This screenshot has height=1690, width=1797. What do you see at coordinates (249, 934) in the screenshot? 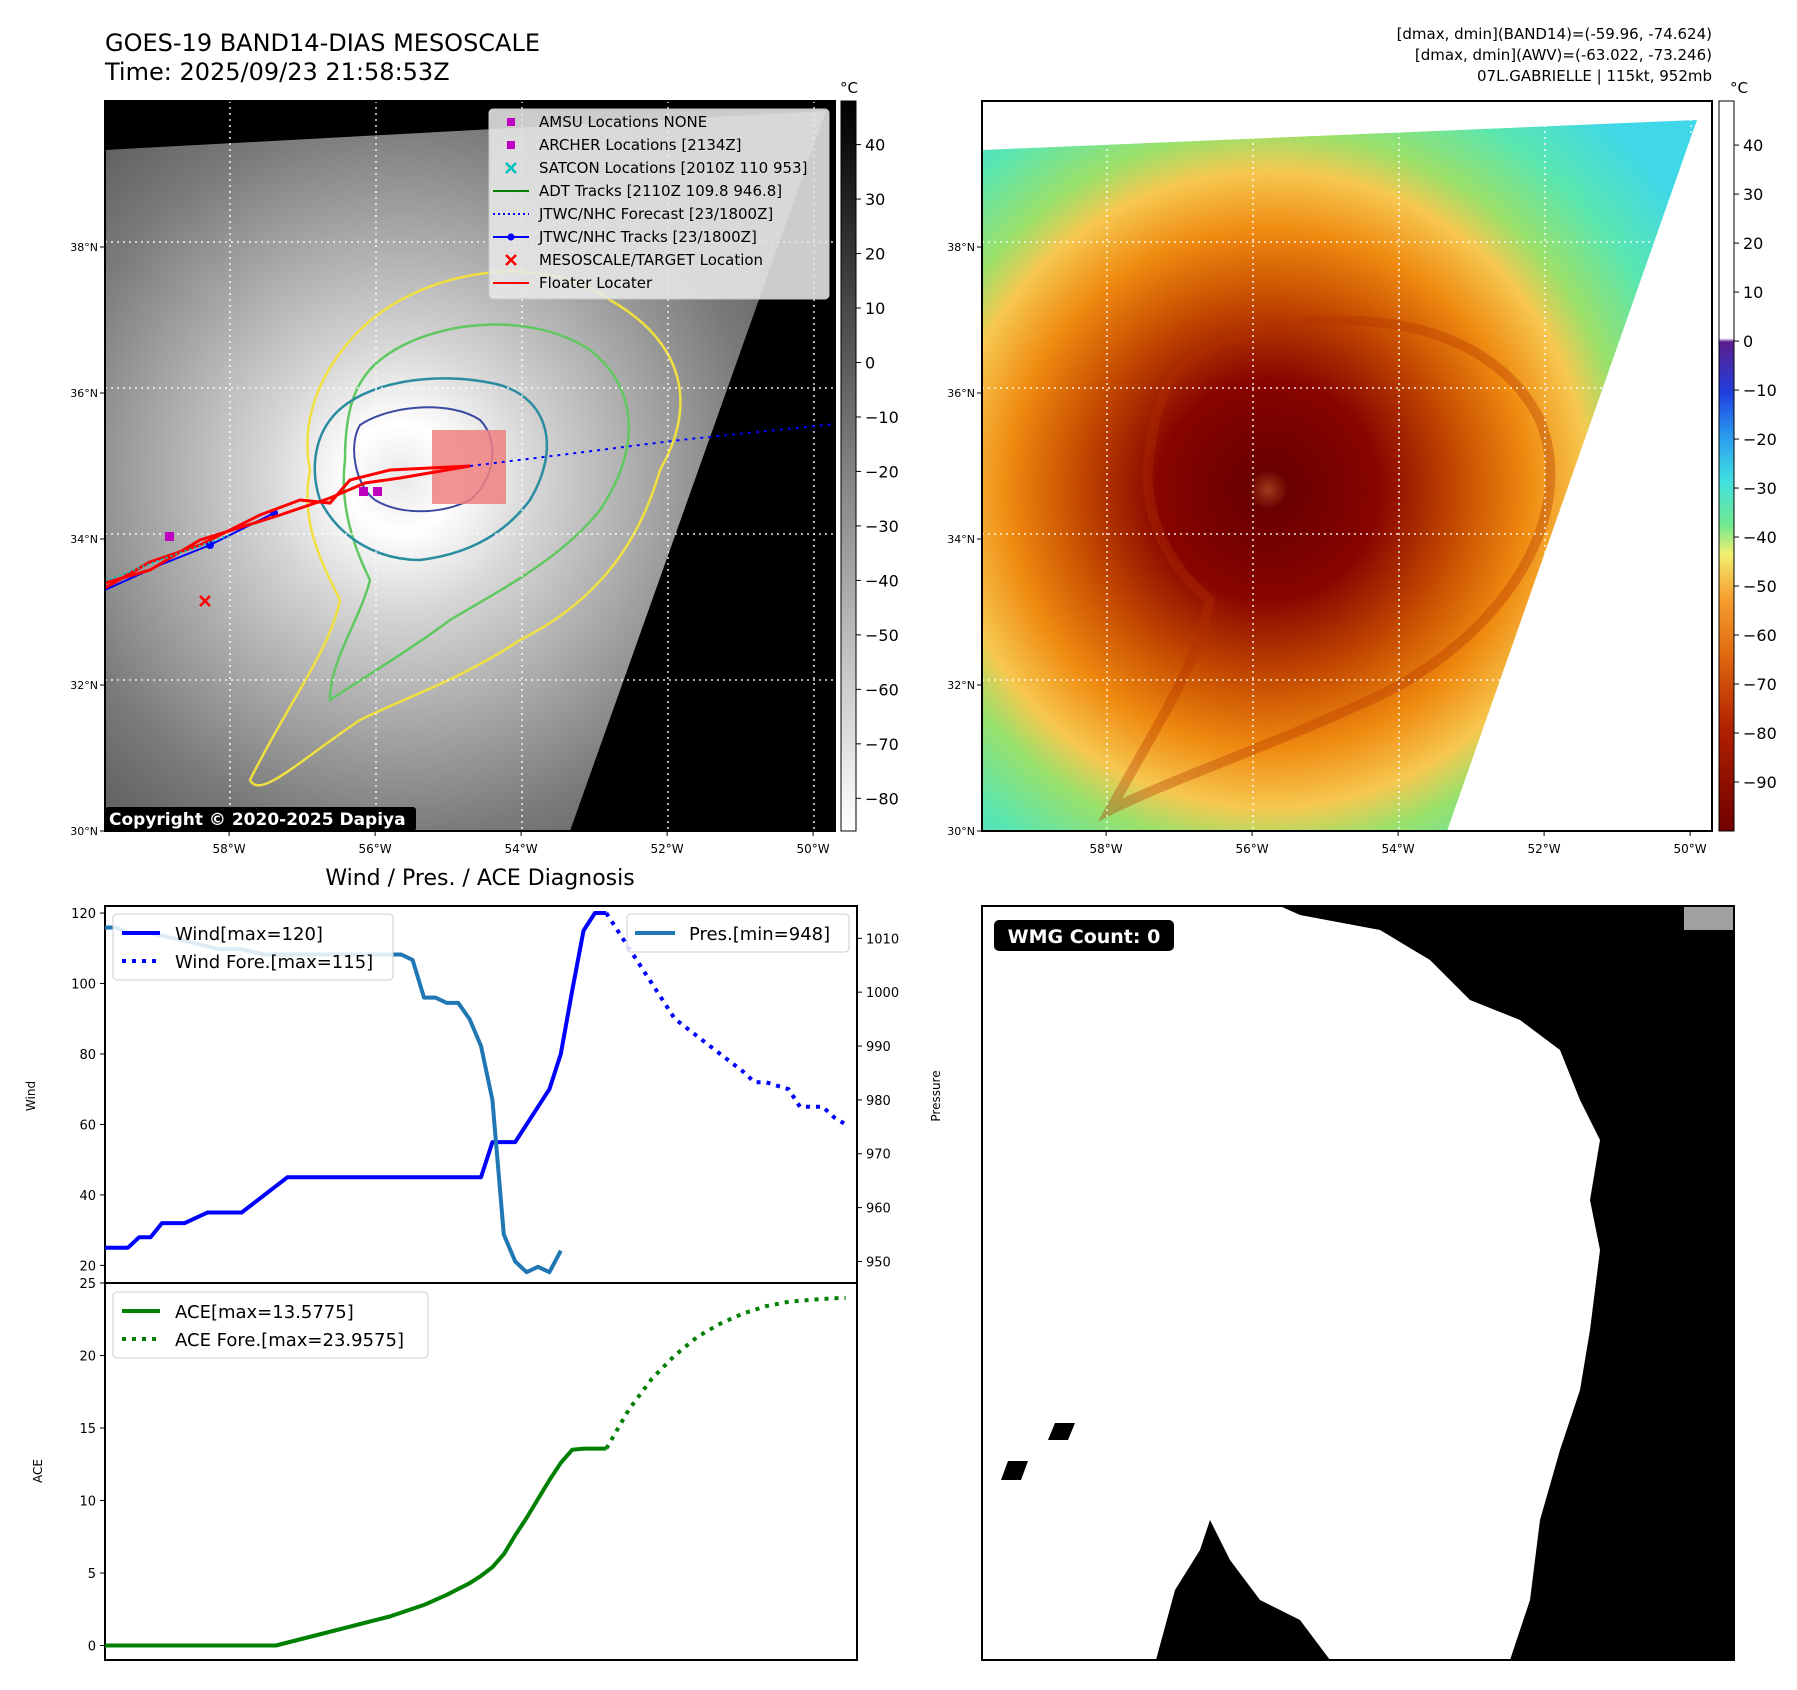
I see `wind-legend-label: Wind[max=120]` at bounding box center [249, 934].